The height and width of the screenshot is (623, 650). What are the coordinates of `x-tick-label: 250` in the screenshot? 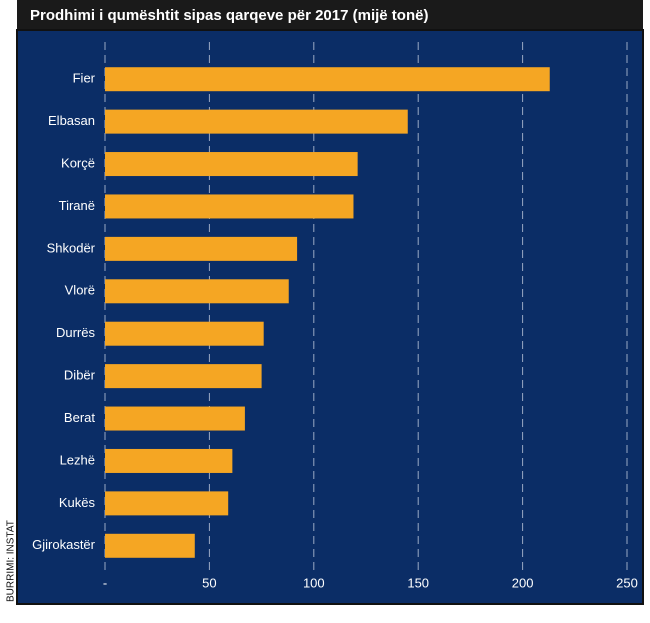 It's located at (627, 582).